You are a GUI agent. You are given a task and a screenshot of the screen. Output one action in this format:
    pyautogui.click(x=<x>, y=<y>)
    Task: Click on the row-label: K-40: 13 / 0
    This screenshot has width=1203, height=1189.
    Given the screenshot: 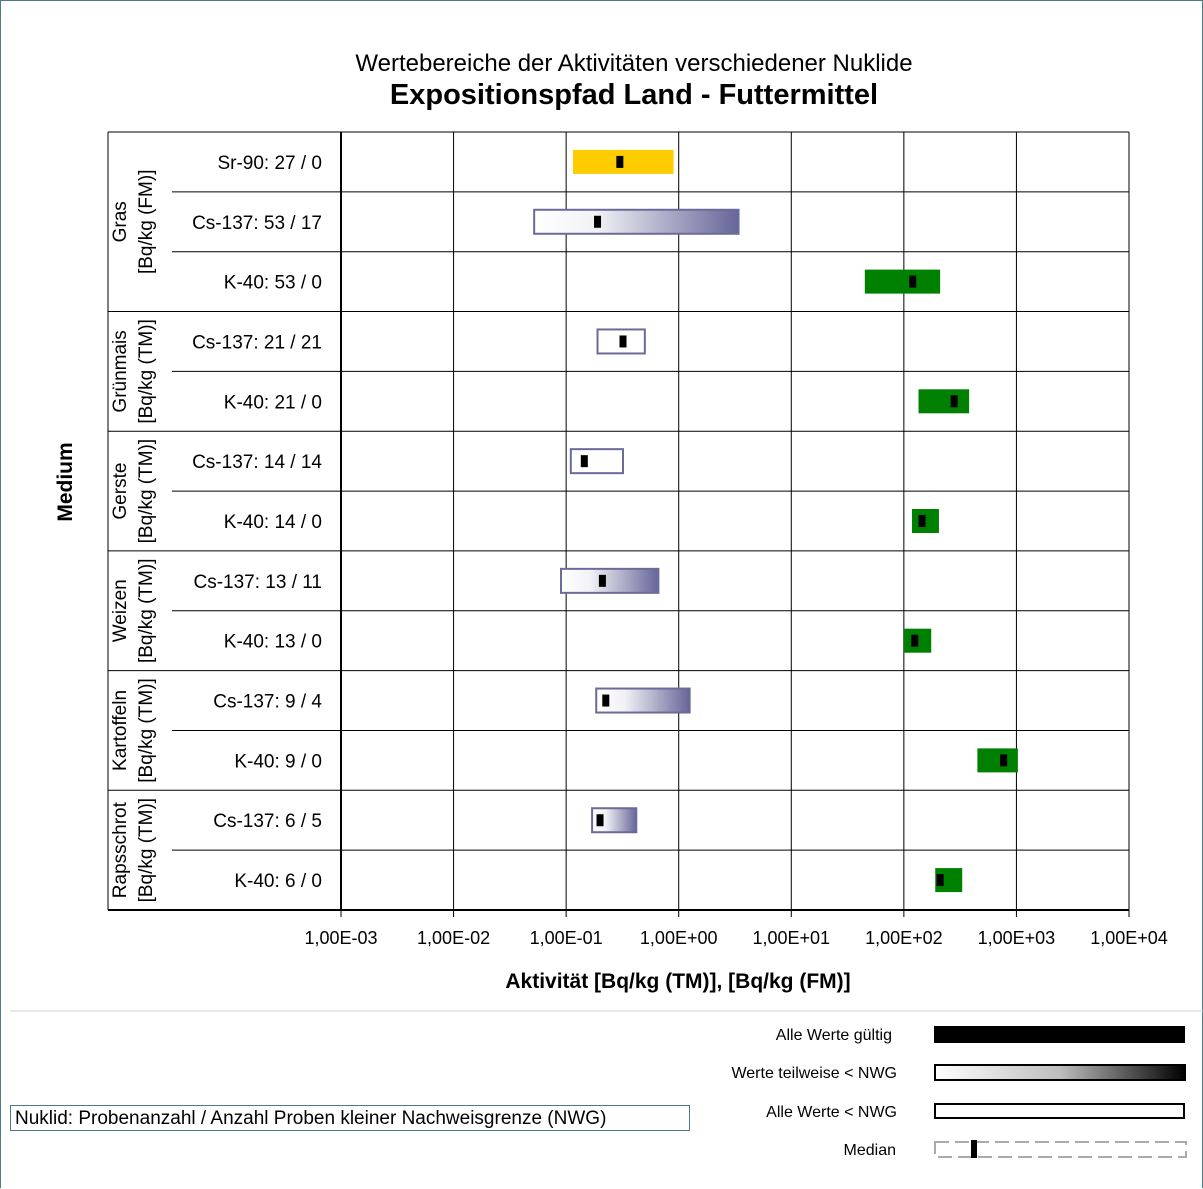 What is the action you would take?
    pyautogui.click(x=273, y=642)
    